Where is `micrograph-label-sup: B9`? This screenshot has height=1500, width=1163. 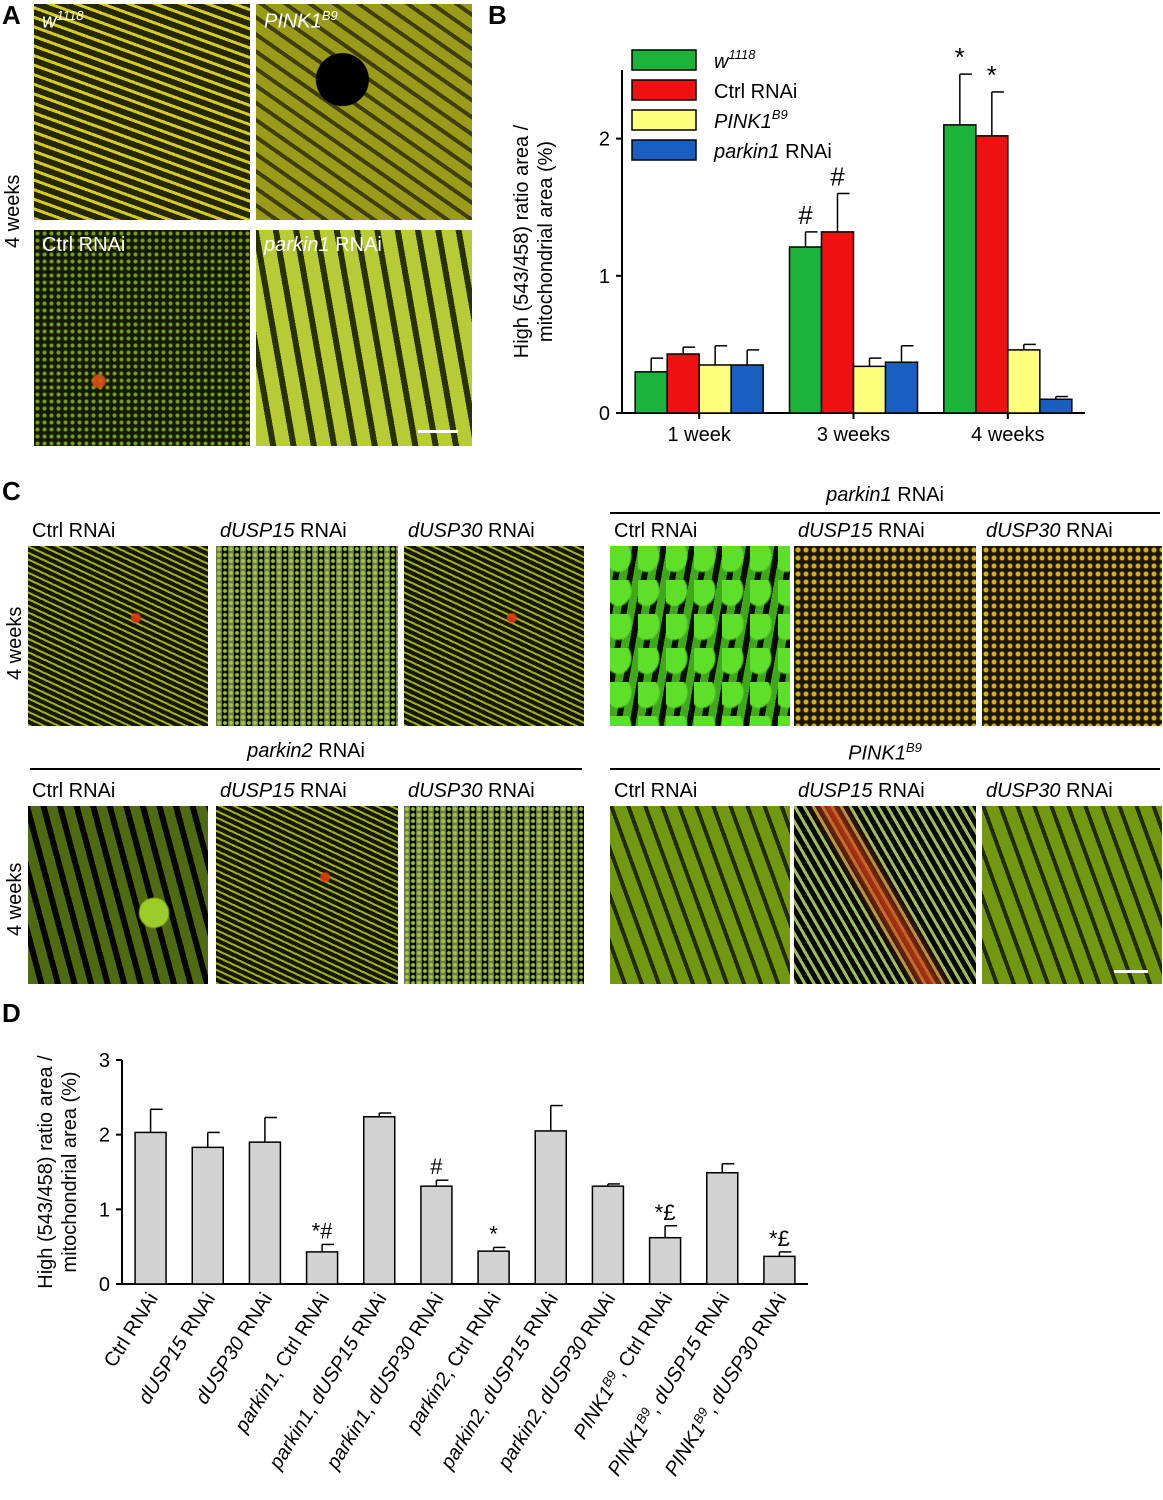 micrograph-label-sup: B9 is located at coordinates (329, 15).